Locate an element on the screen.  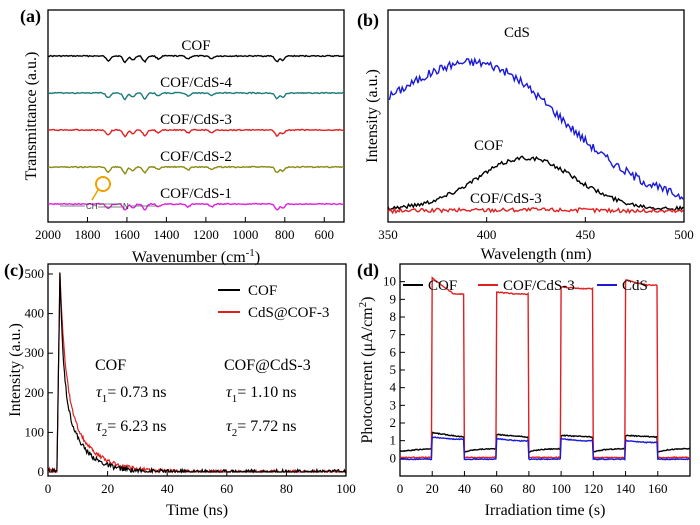
panel-d-xtick-label: 100 is located at coordinates (561, 488).